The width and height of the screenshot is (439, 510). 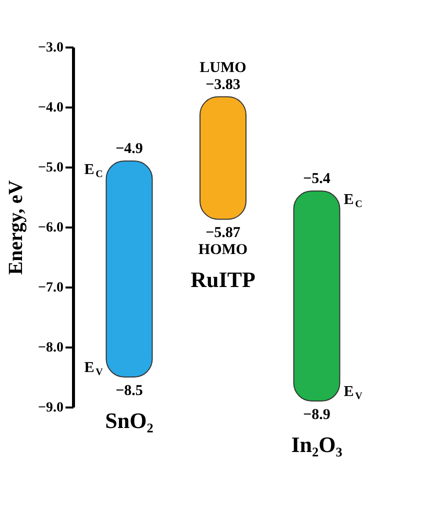 I want to click on annotation: −8.5, so click(x=129, y=391).